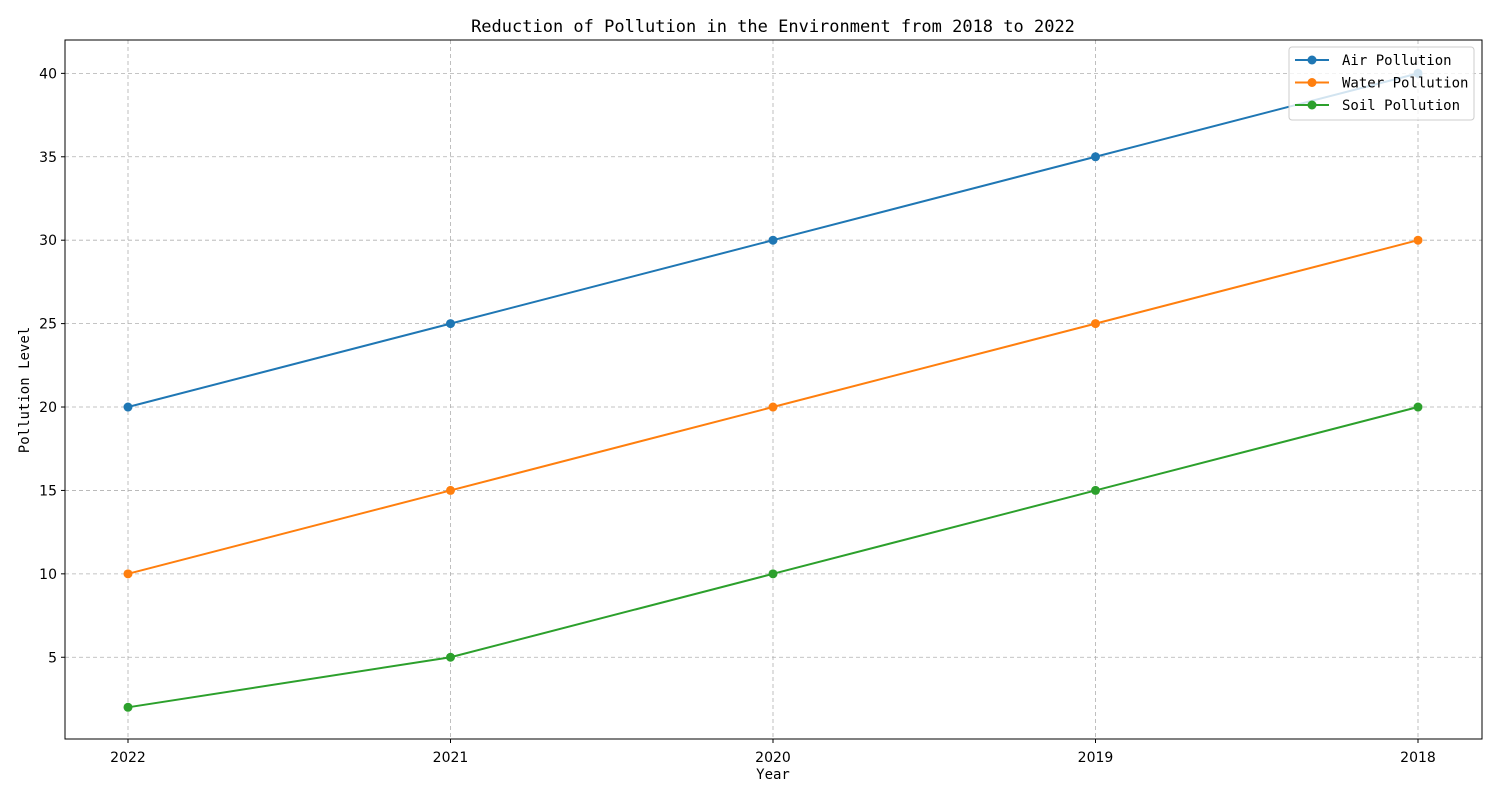 The height and width of the screenshot is (800, 1500). What do you see at coordinates (48, 158) in the screenshot?
I see `y-tick-label: 35` at bounding box center [48, 158].